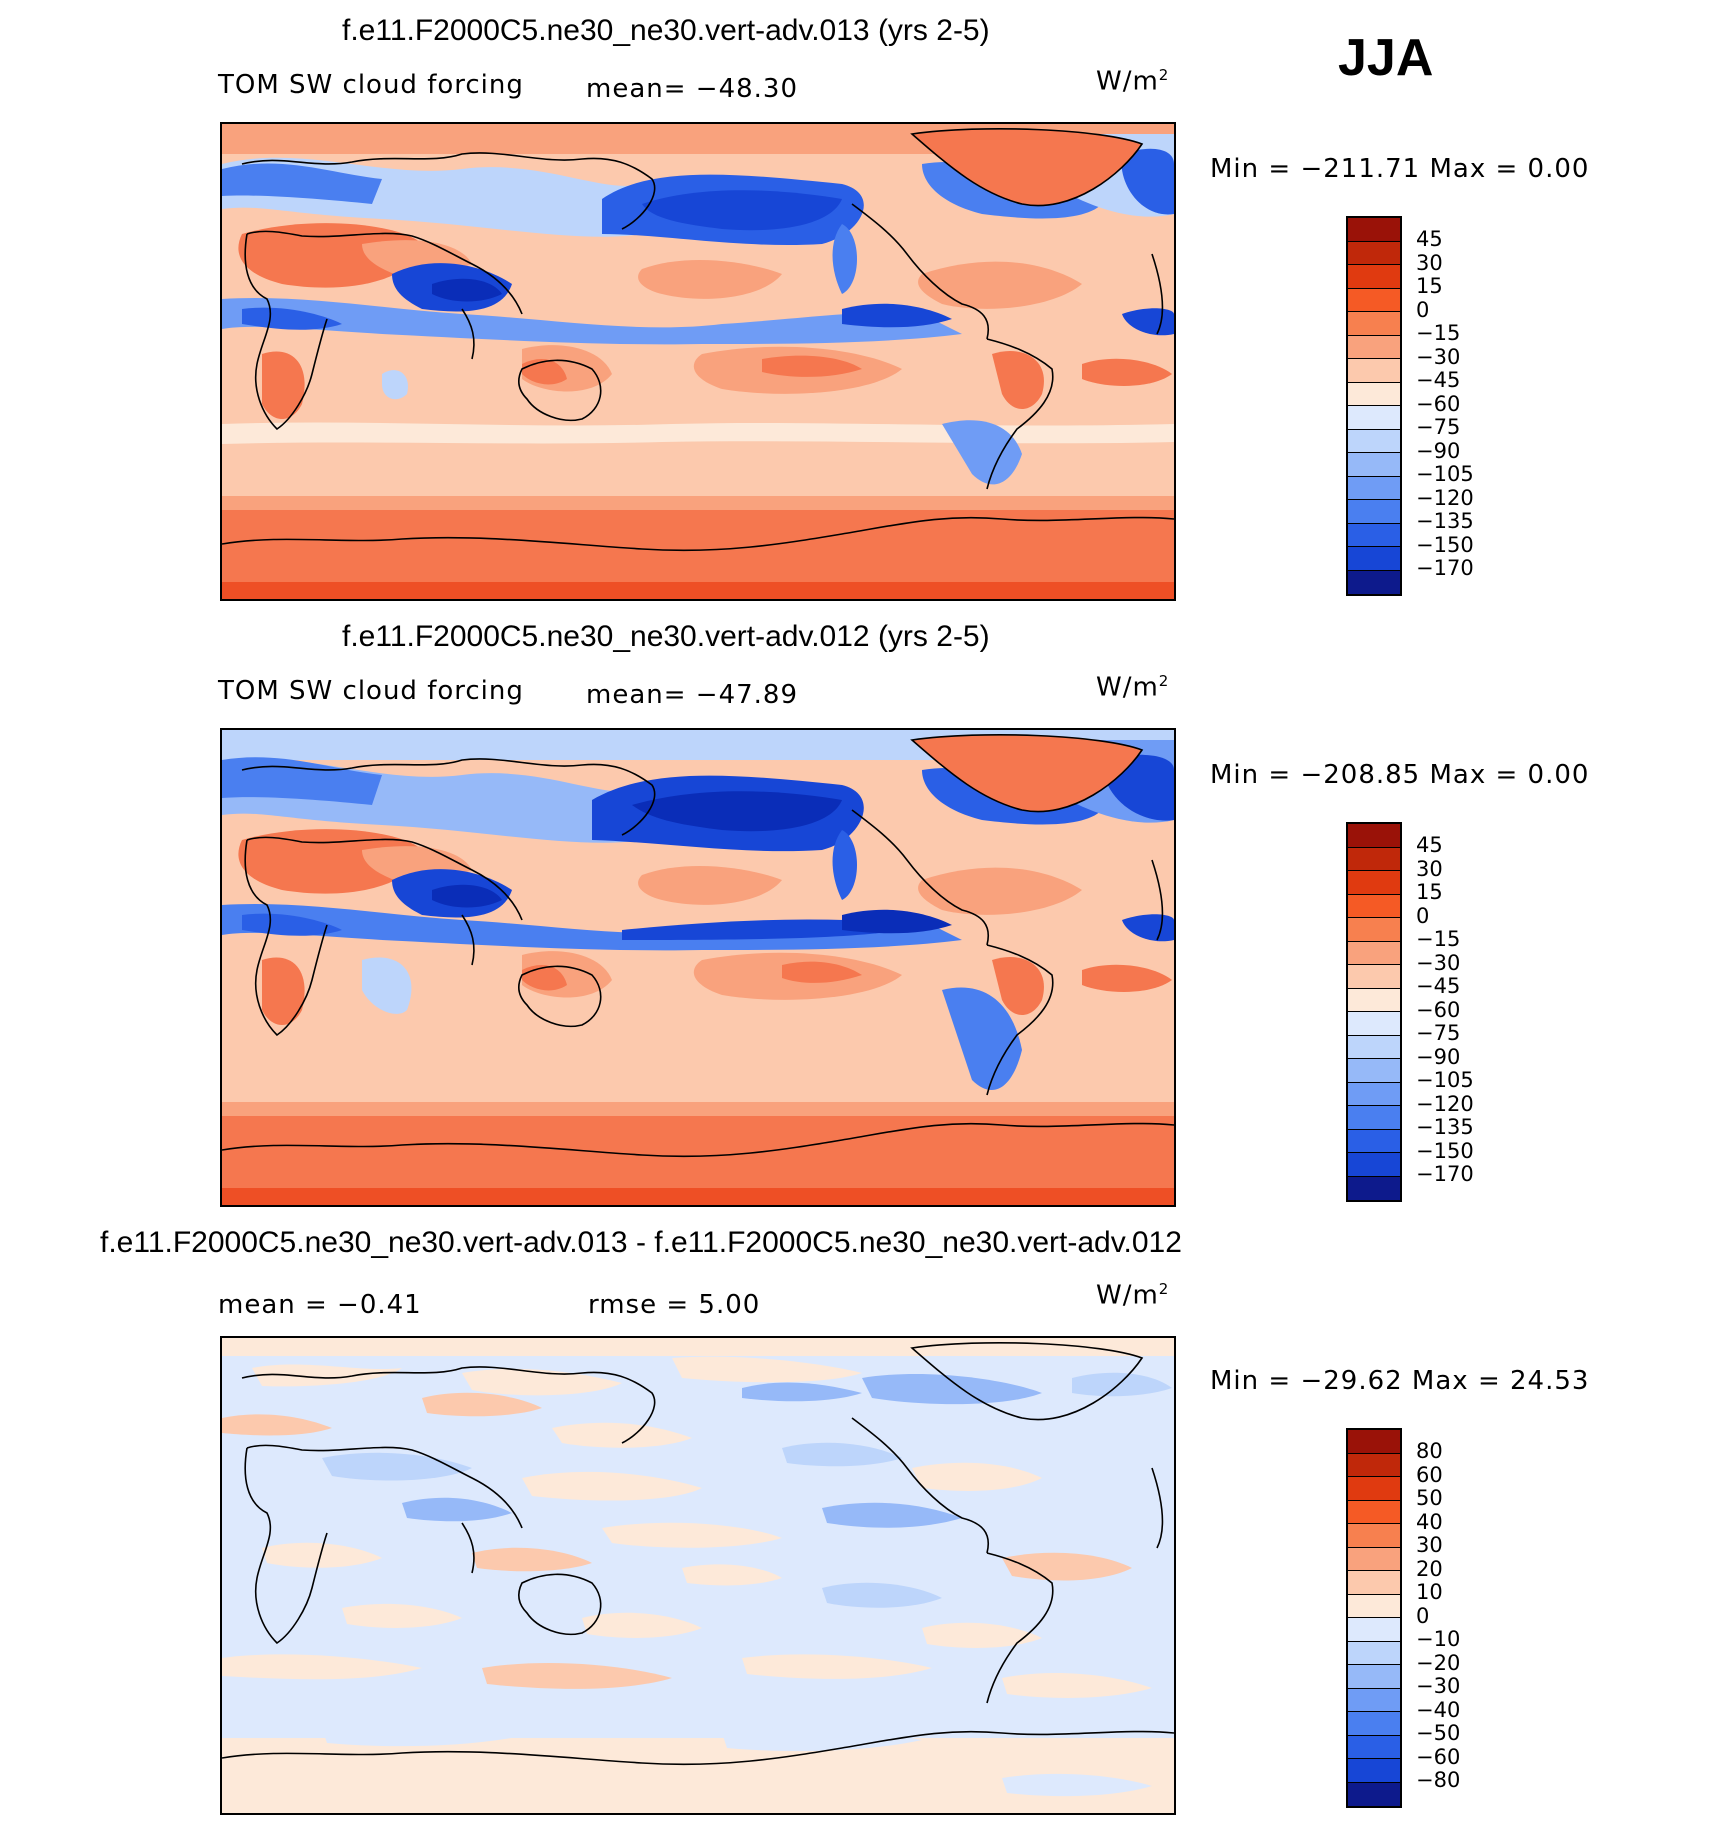 The width and height of the screenshot is (1710, 1825). I want to click on colorbar-tick: −10, so click(1438, 1639).